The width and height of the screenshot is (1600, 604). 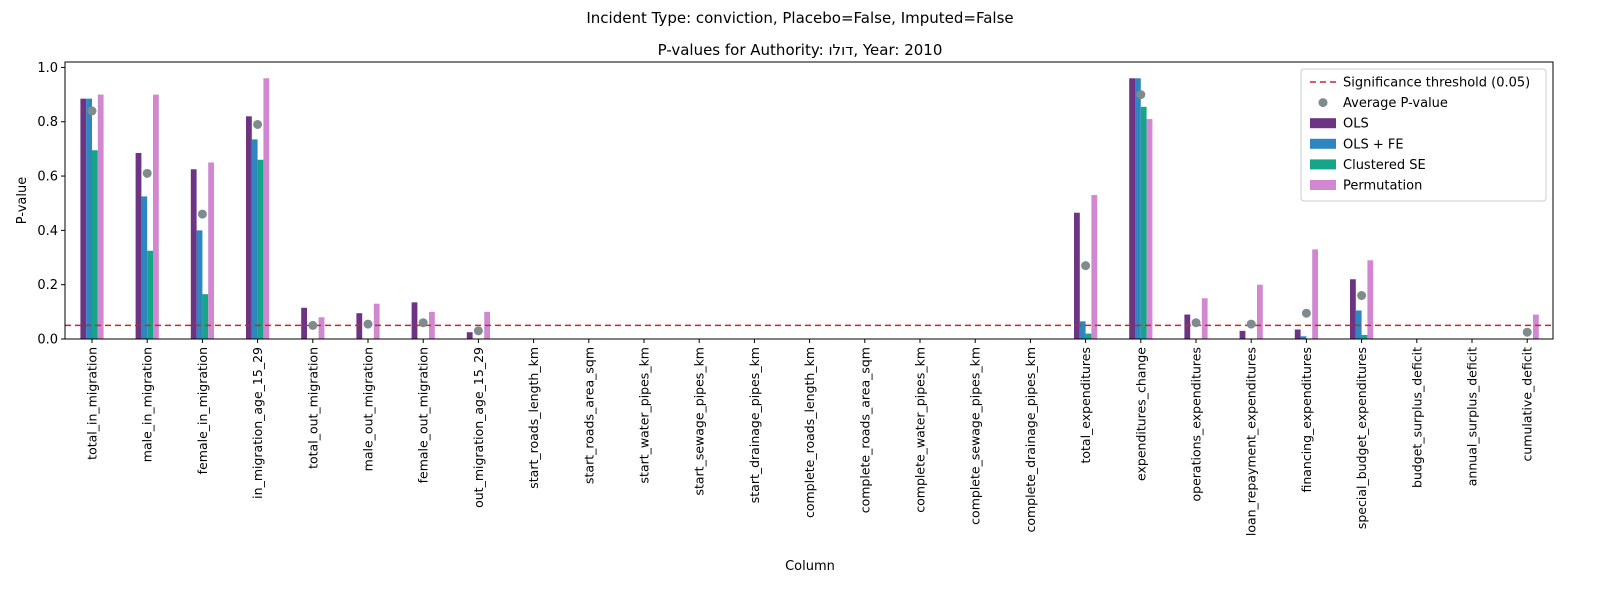 What do you see at coordinates (1395, 103) in the screenshot?
I see `legend-average-label: Average P-value` at bounding box center [1395, 103].